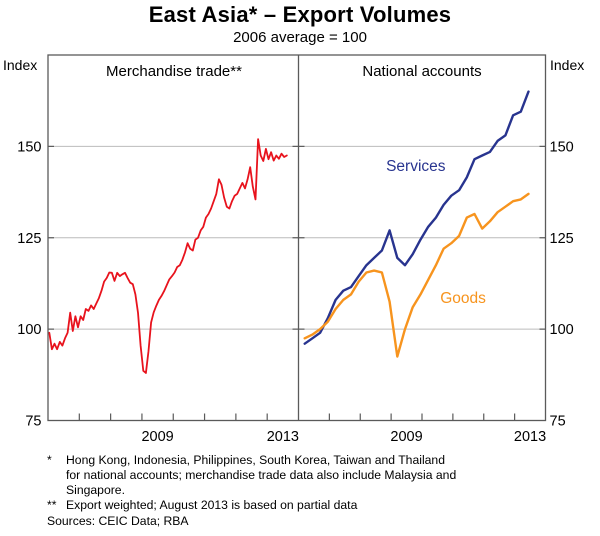 This screenshot has width=600, height=536. What do you see at coordinates (300, 14) in the screenshot?
I see `chart-title: East Asia* – Export Volumes` at bounding box center [300, 14].